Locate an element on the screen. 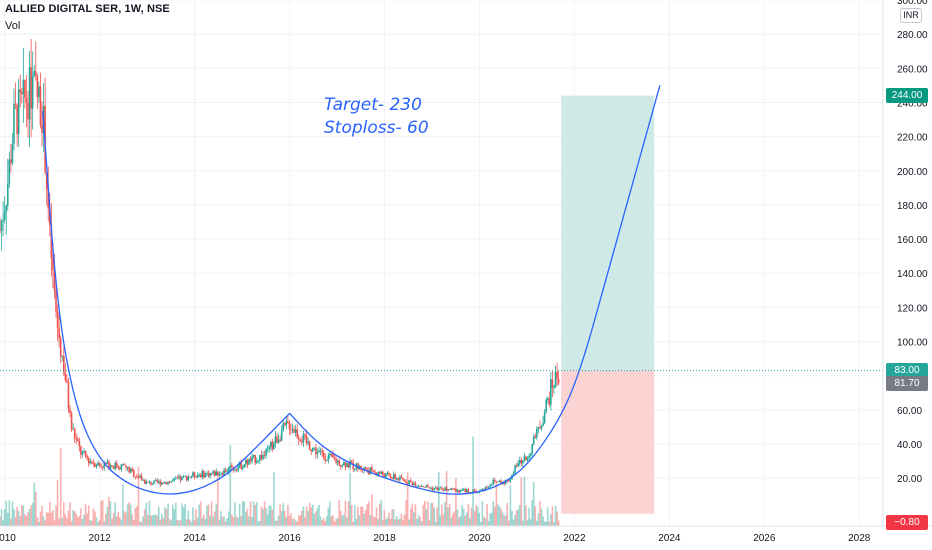  stoploss-annotation: Stoploss- 60 is located at coordinates (376, 128).